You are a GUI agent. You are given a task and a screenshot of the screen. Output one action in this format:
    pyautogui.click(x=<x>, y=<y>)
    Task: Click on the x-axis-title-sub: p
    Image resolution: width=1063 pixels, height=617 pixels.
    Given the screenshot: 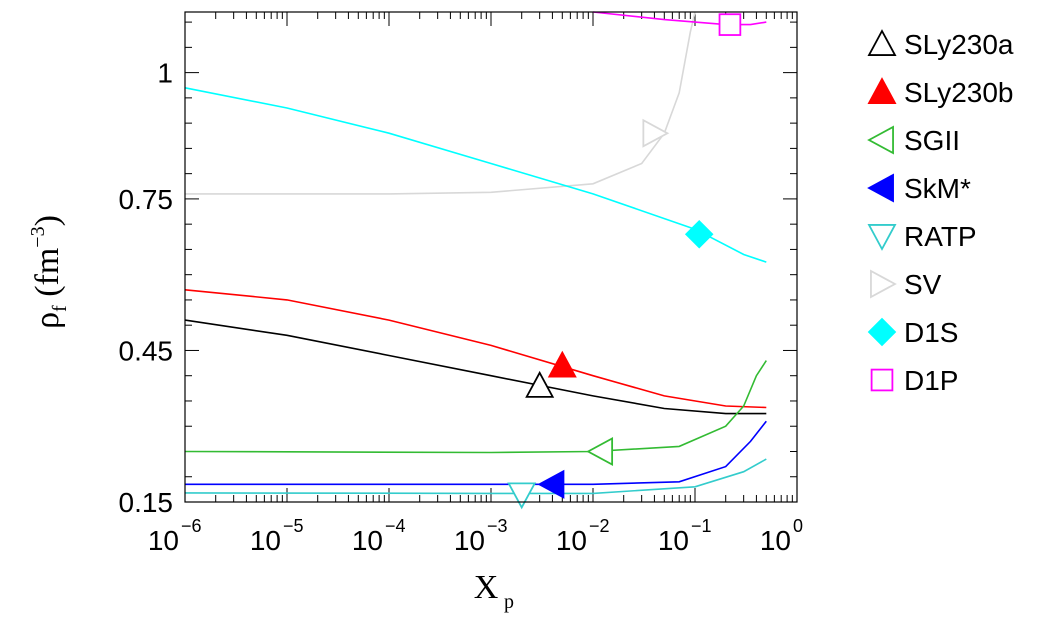 What is the action you would take?
    pyautogui.click(x=509, y=602)
    